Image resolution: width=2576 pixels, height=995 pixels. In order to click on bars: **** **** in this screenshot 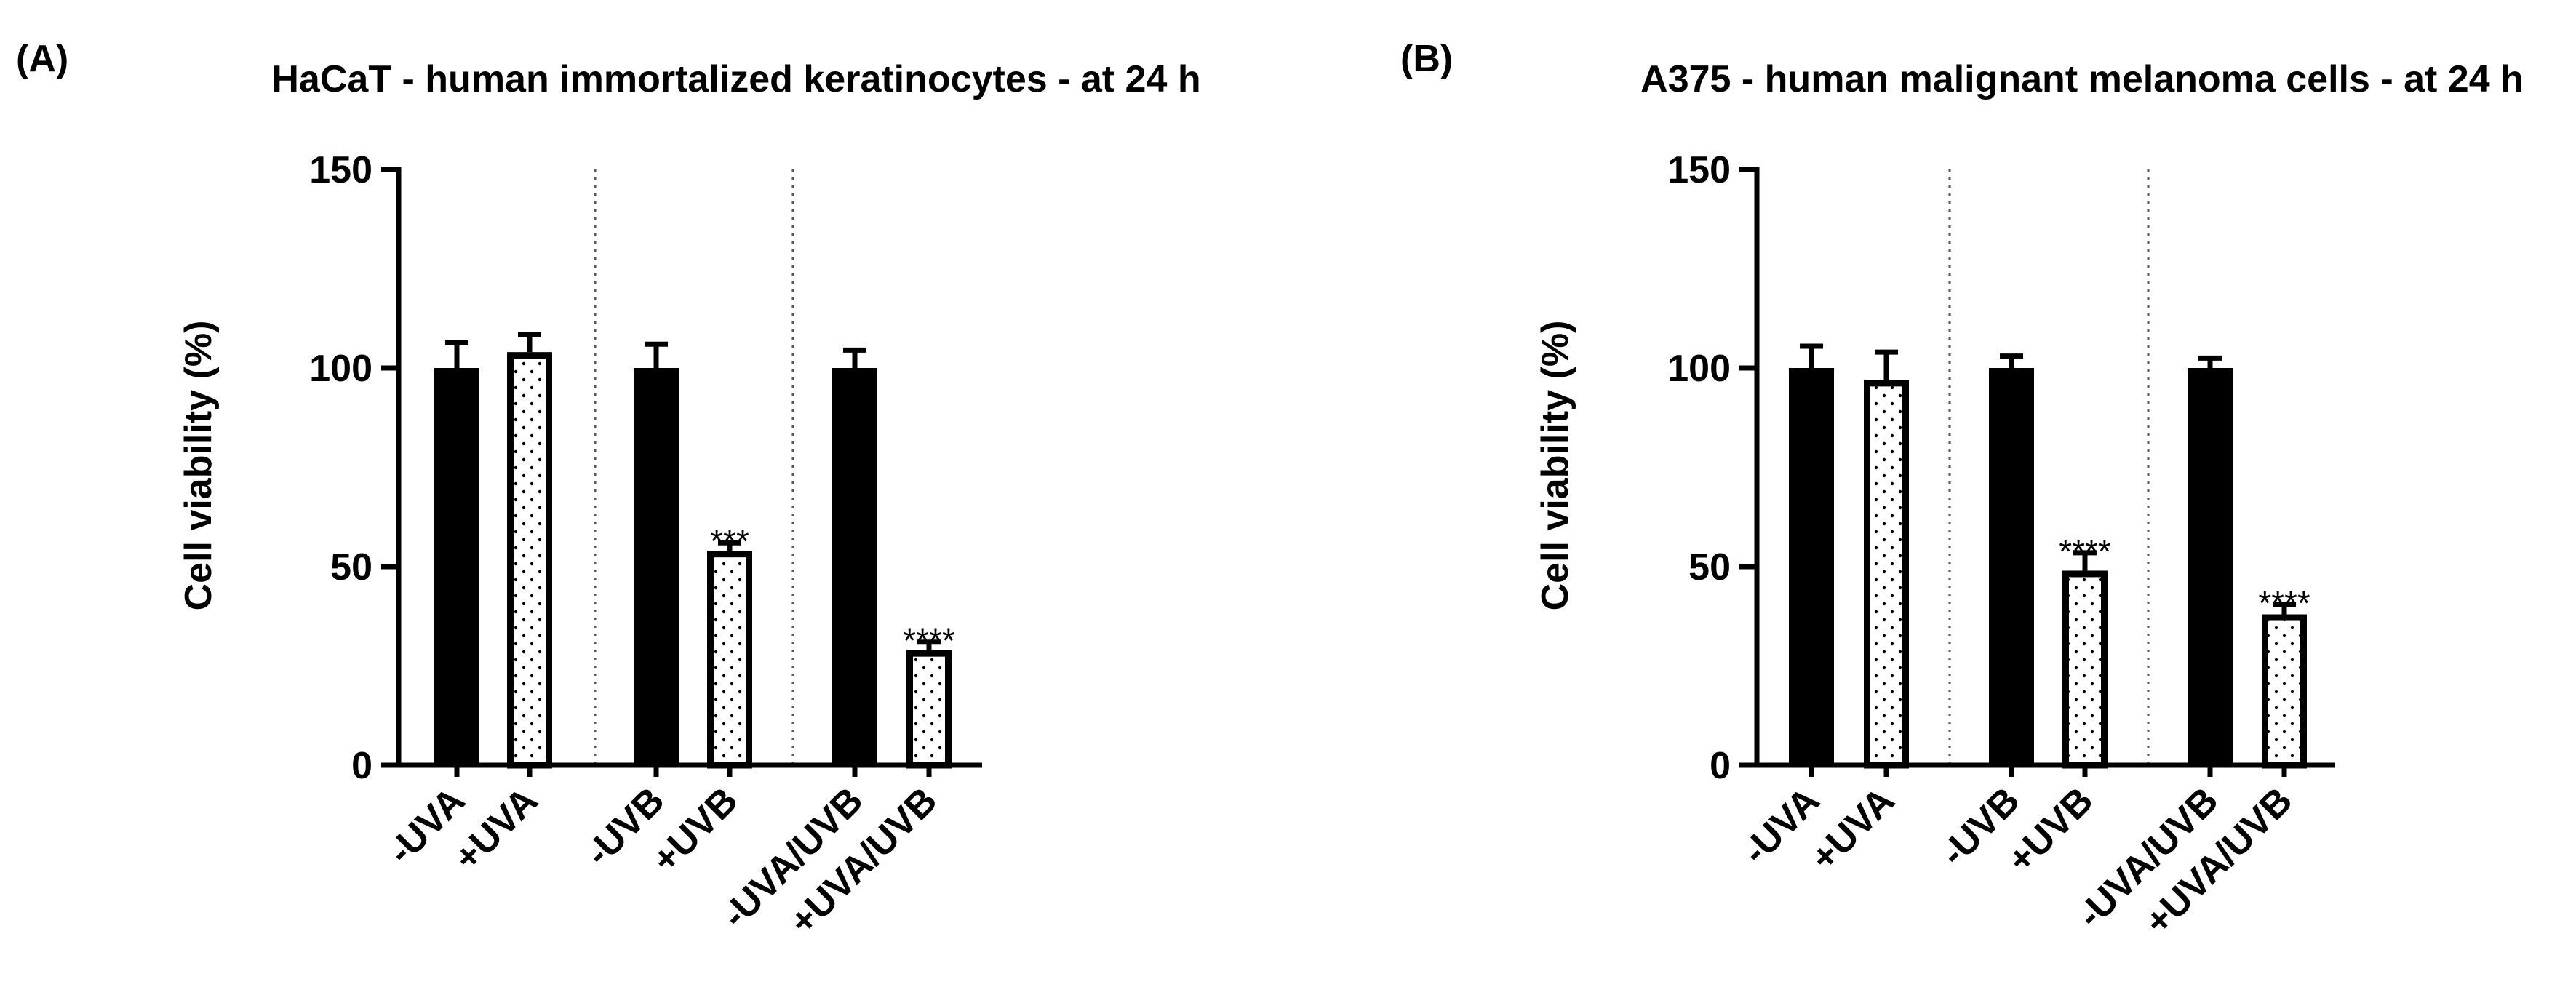, I will do `click(2049, 469)`.